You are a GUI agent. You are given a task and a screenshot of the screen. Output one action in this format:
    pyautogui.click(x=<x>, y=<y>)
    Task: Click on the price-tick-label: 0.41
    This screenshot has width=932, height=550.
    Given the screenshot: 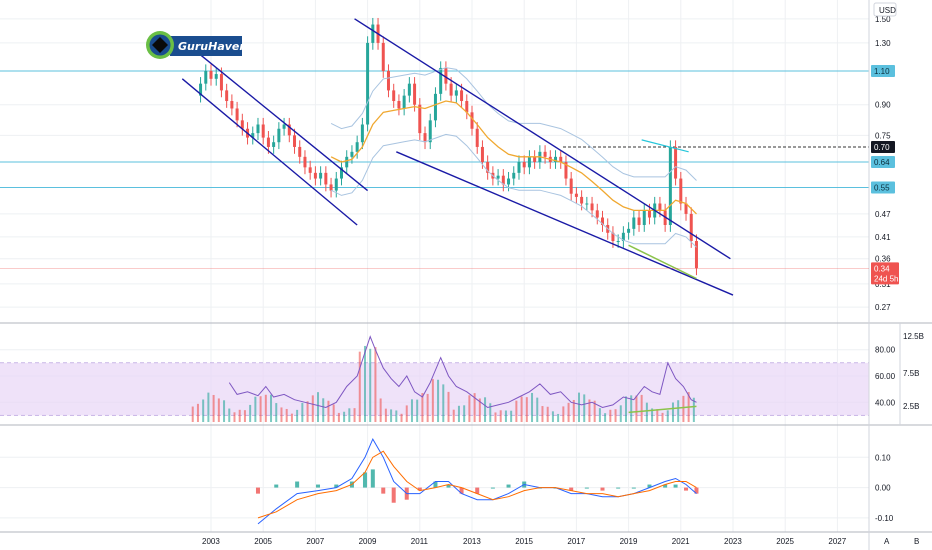 What is the action you would take?
    pyautogui.click(x=883, y=237)
    